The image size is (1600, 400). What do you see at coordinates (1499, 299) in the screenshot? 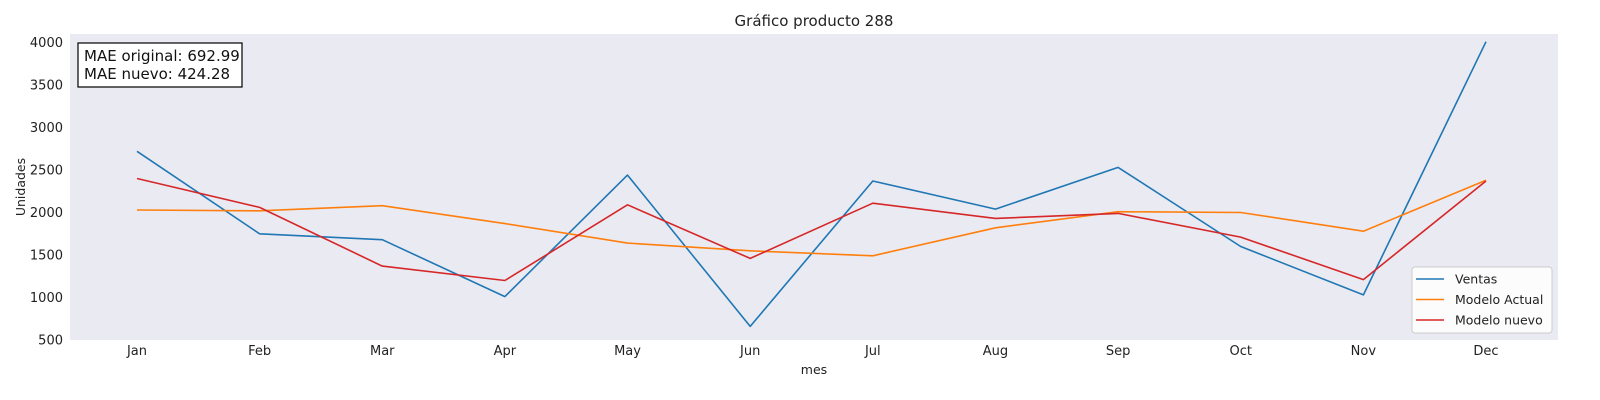
I see `legend-label: Modelo Actual` at bounding box center [1499, 299].